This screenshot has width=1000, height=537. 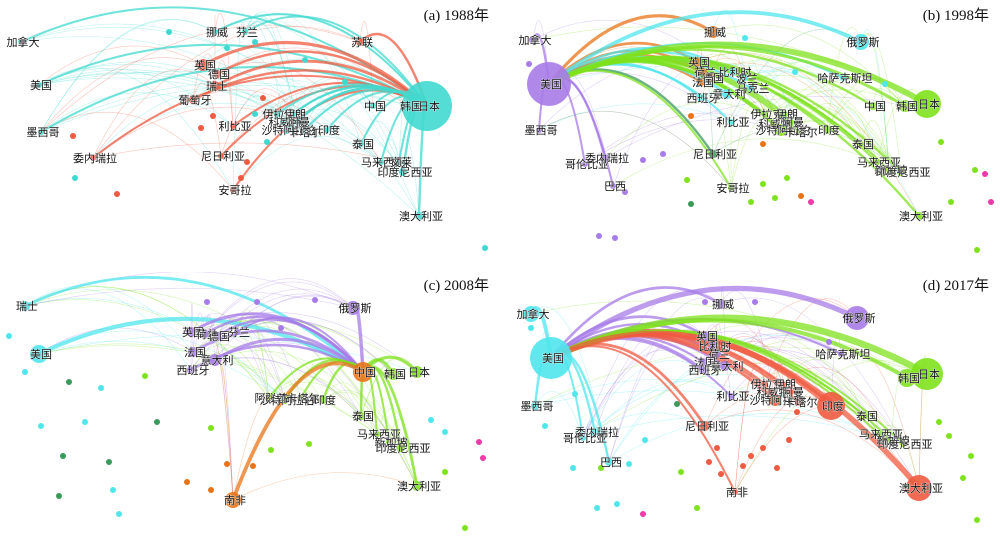 I want to click on country-label: 泰国, so click(x=863, y=144).